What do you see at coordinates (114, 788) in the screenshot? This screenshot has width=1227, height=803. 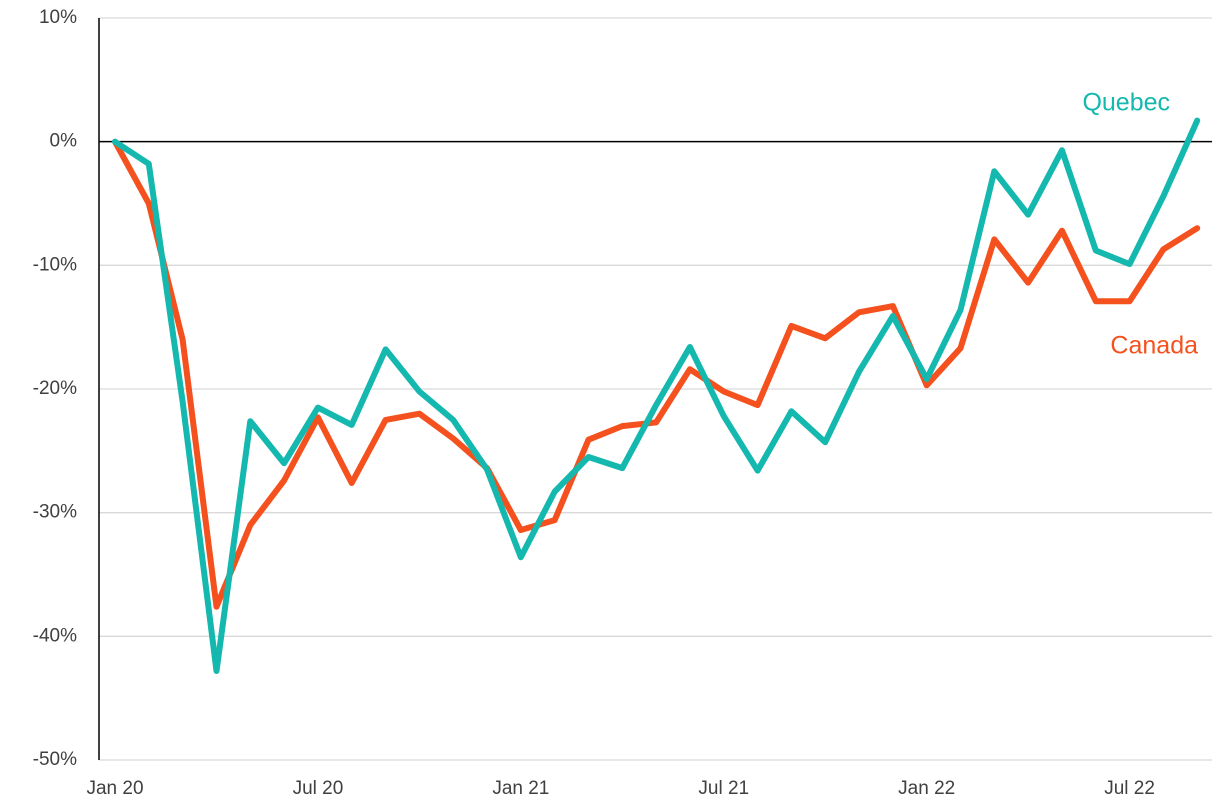 I see `x-tick-label: Jan 20` at bounding box center [114, 788].